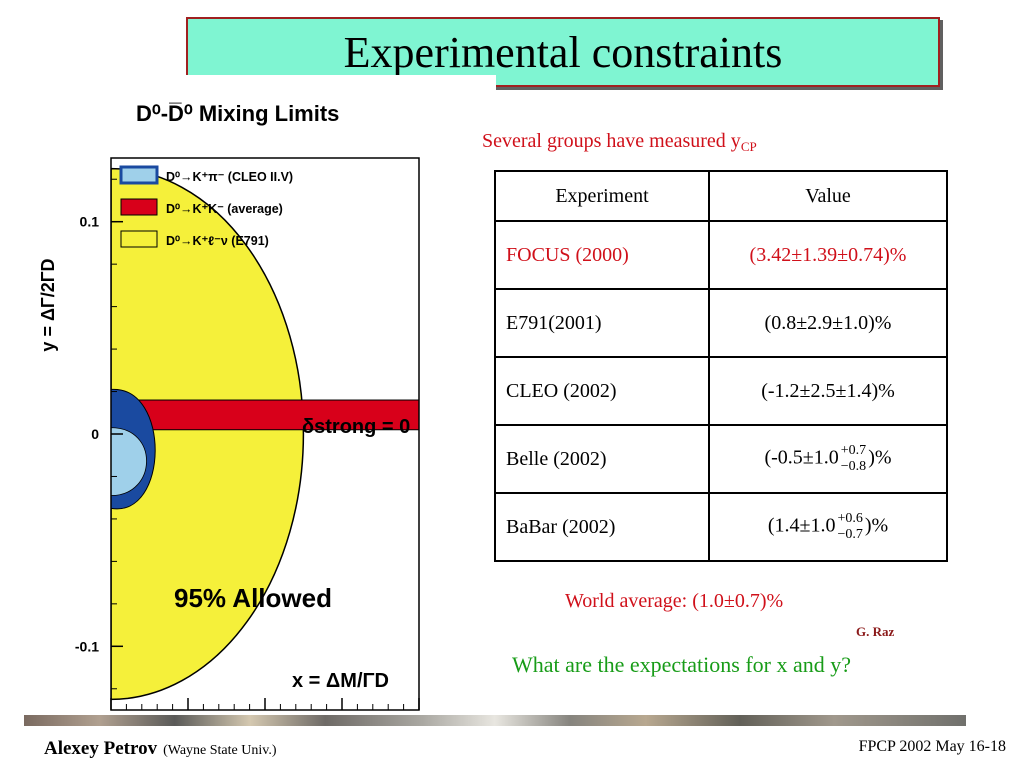 Image resolution: width=1024 pixels, height=768 pixels. What do you see at coordinates (853, 450) in the screenshot?
I see `error-plus: +0.7` at bounding box center [853, 450].